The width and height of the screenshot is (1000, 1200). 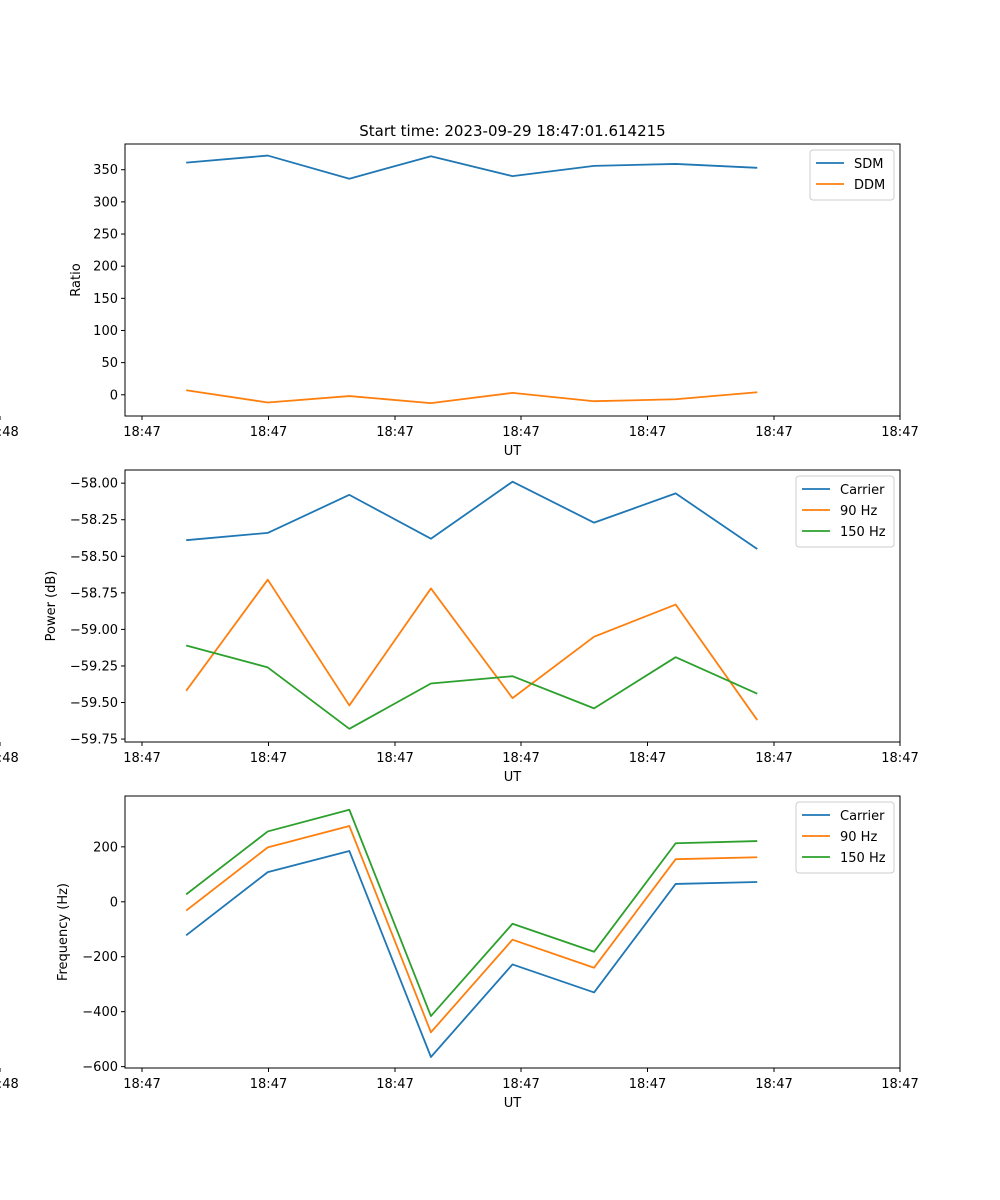 What do you see at coordinates (94, 703) in the screenshot?
I see `y-tick-label: −59.50` at bounding box center [94, 703].